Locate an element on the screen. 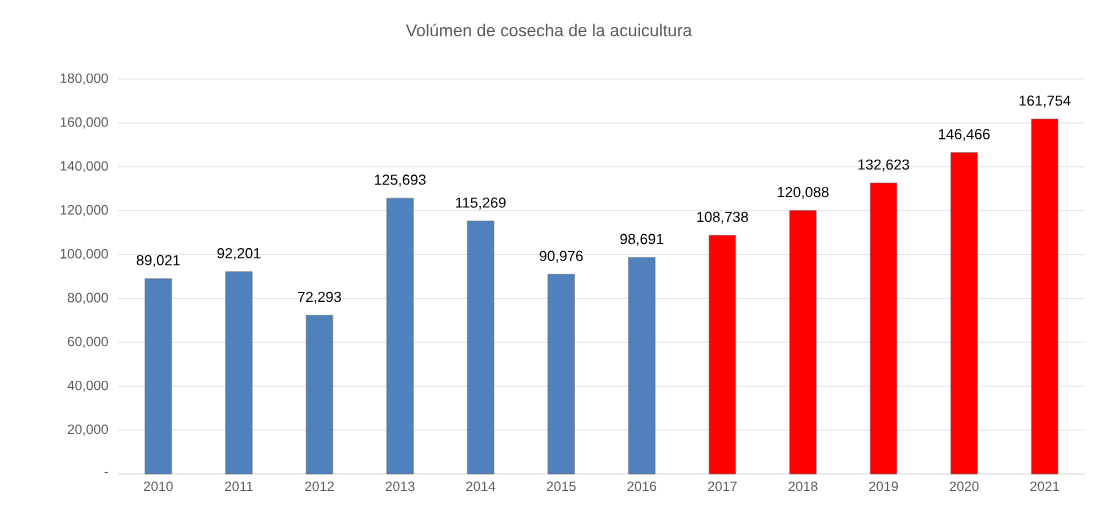 Image resolution: width=1099 pixels, height=516 pixels. y-tick-label: 120,000 is located at coordinates (84, 211).